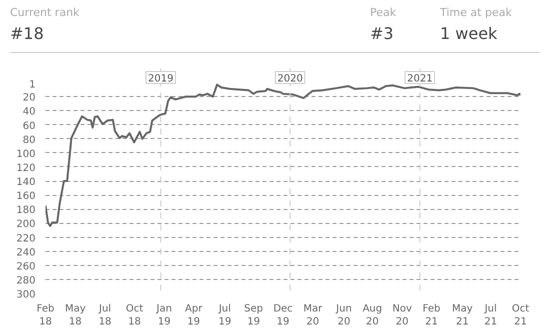  Describe the element at coordinates (343, 316) in the screenshot. I see `x-tick-label: Jun 20` at that location.